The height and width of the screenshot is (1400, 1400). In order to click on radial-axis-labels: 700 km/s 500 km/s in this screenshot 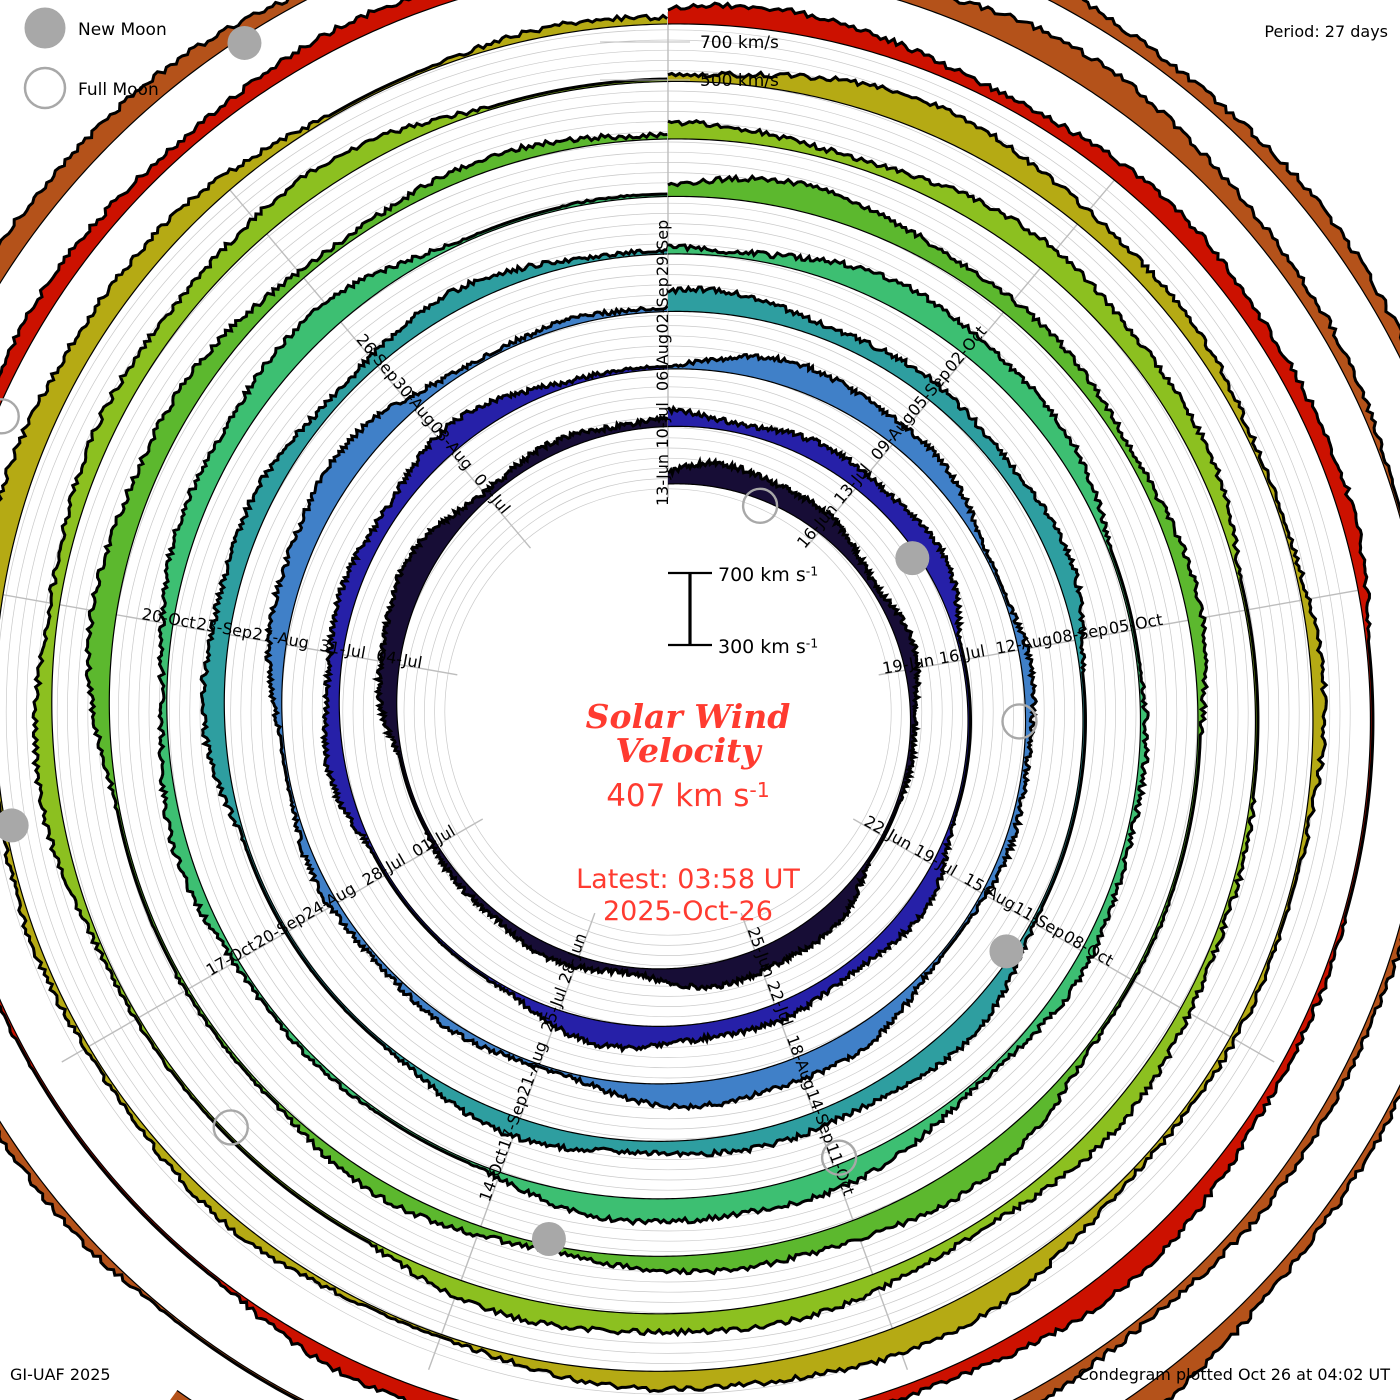, I will do `click(689, 62)`.